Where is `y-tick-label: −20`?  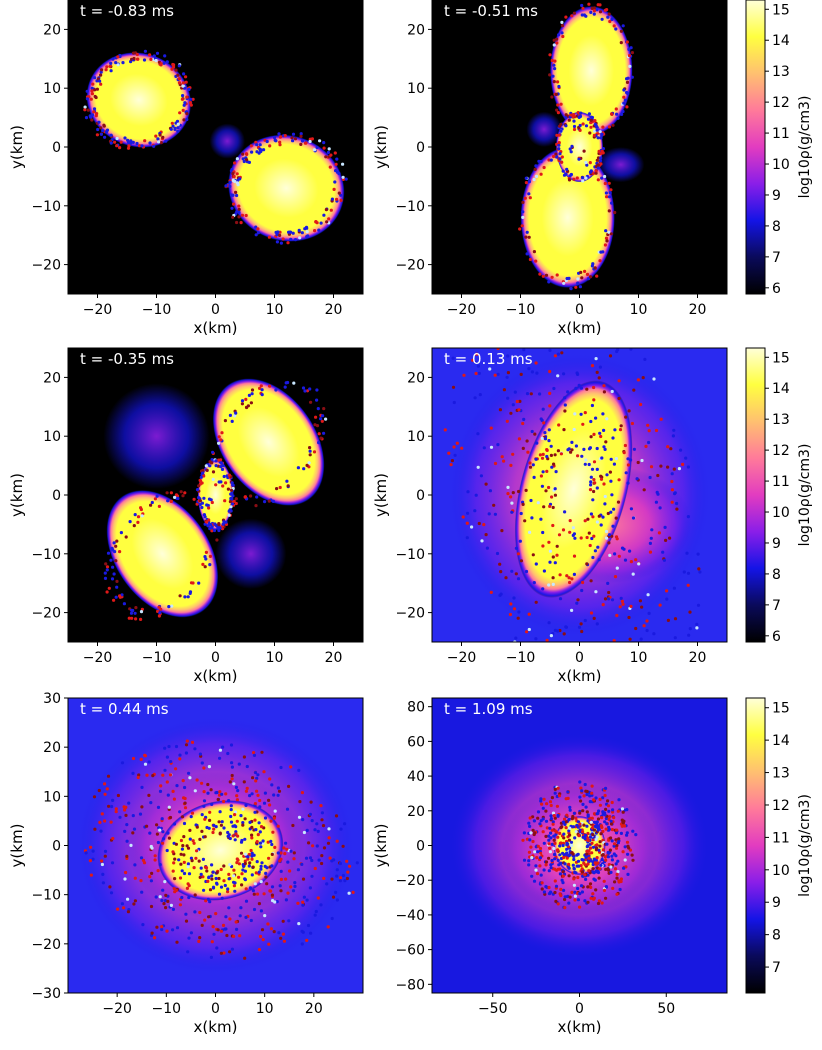
y-tick-label: −20 is located at coordinates (410, 881).